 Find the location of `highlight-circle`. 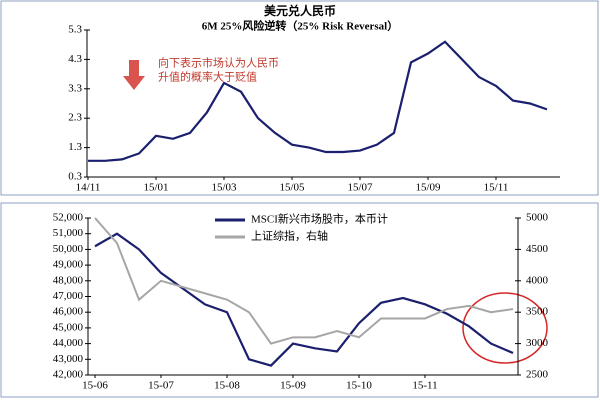

highlight-circle is located at coordinates (505, 328).